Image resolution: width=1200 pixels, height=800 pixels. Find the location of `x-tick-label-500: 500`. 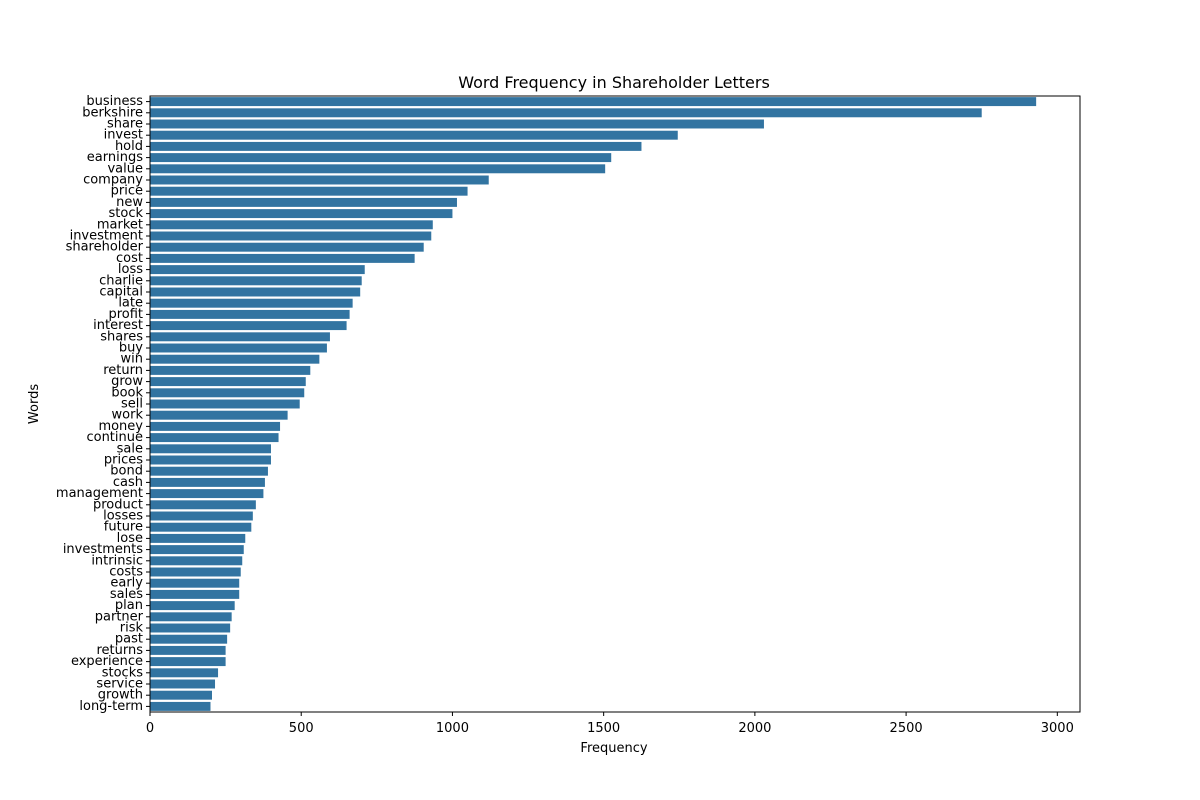

x-tick-label-500: 500 is located at coordinates (301, 728).